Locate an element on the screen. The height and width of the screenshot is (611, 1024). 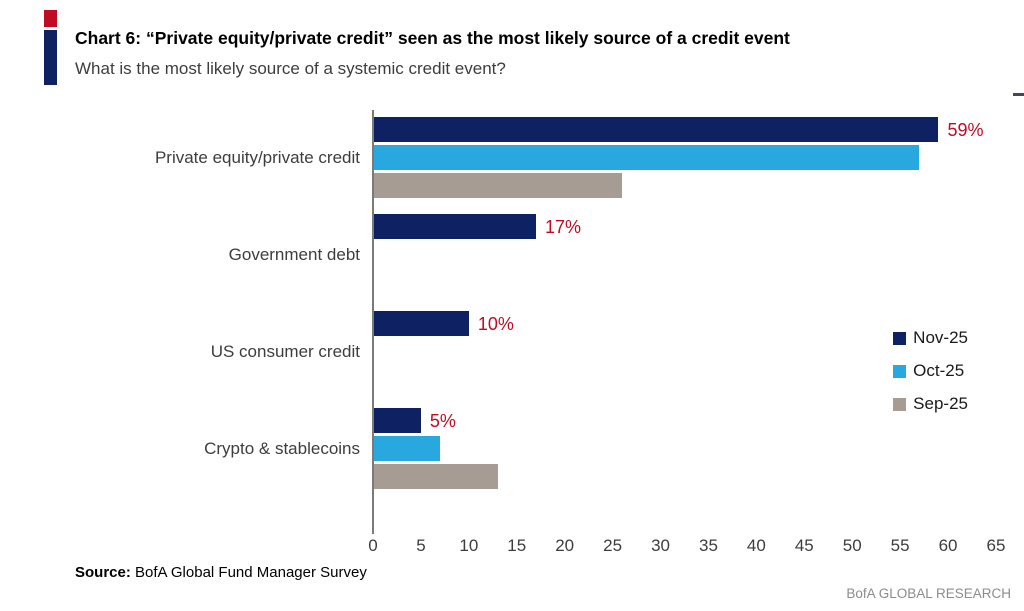
x-tick-label: 5 is located at coordinates (421, 545).